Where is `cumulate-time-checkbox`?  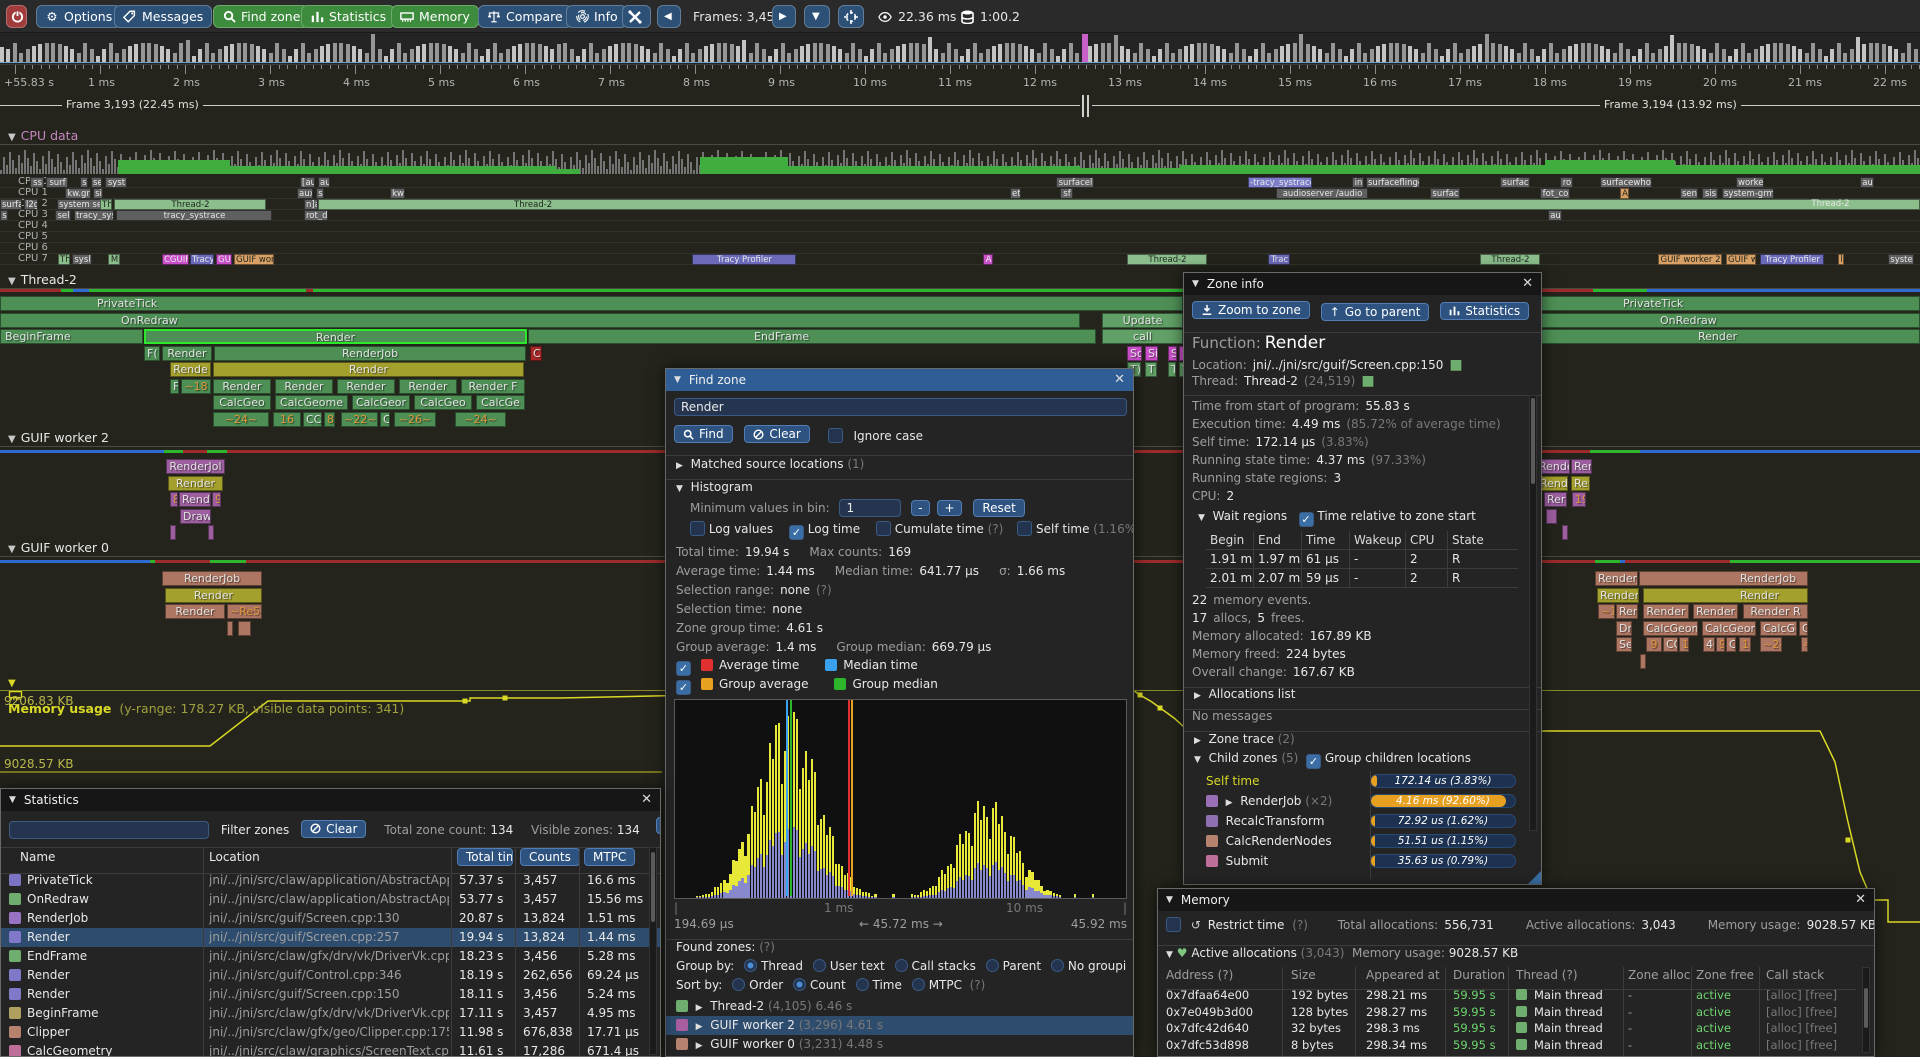 cumulate-time-checkbox is located at coordinates (883, 528).